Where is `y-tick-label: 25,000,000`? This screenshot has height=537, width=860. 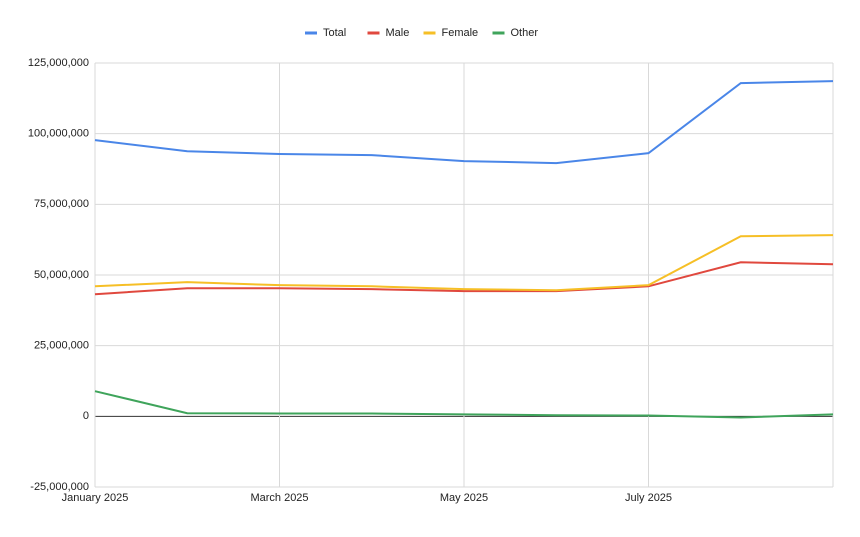
y-tick-label: 25,000,000 is located at coordinates (61, 346).